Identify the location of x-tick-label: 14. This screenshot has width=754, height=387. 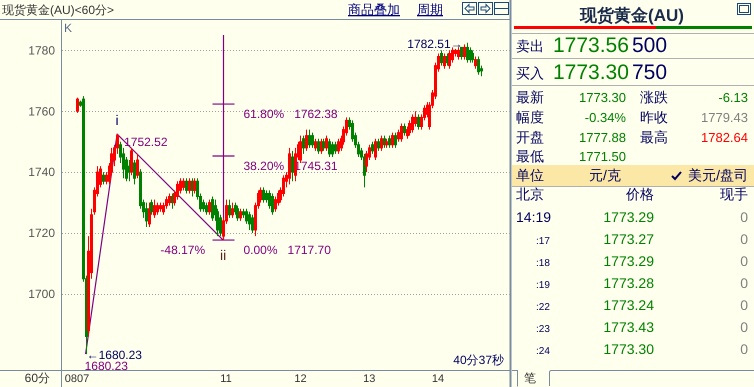
(438, 379).